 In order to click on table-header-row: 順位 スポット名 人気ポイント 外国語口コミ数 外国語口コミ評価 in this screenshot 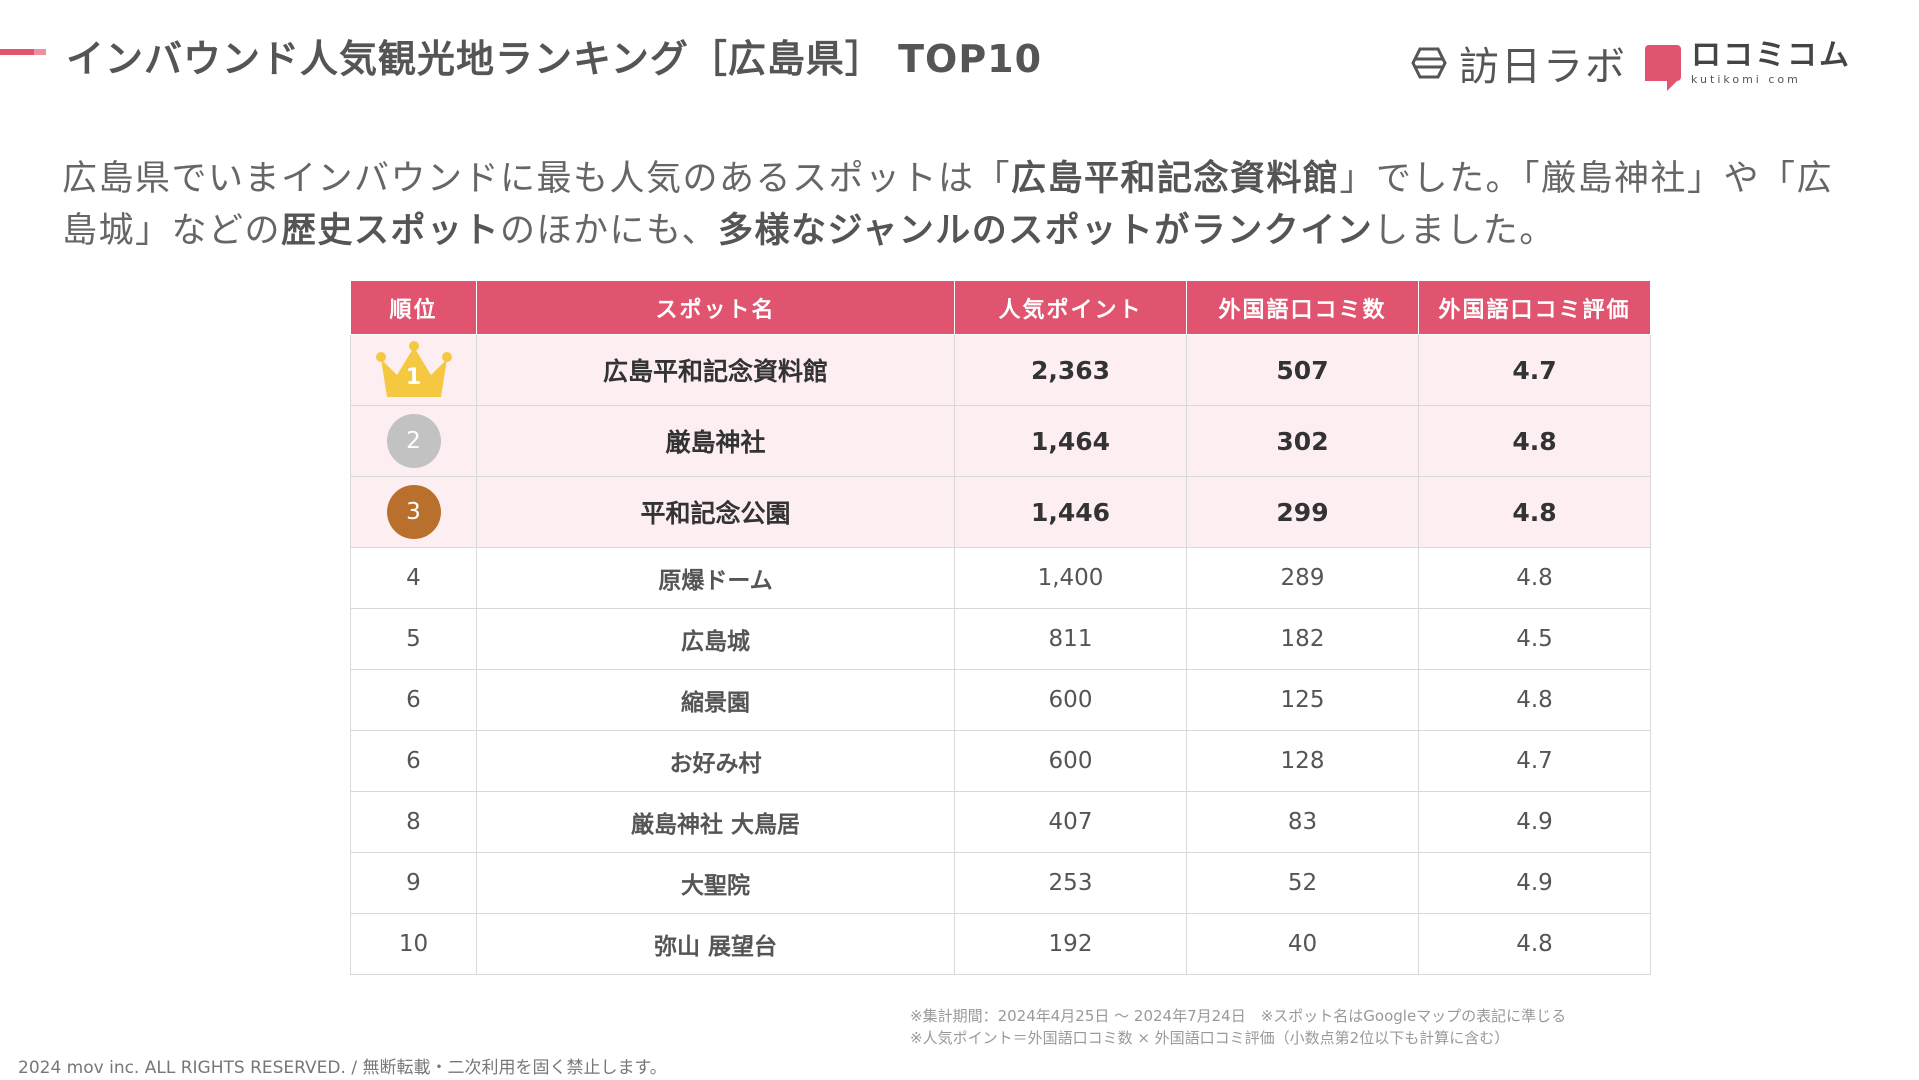, I will do `click(1000, 307)`.